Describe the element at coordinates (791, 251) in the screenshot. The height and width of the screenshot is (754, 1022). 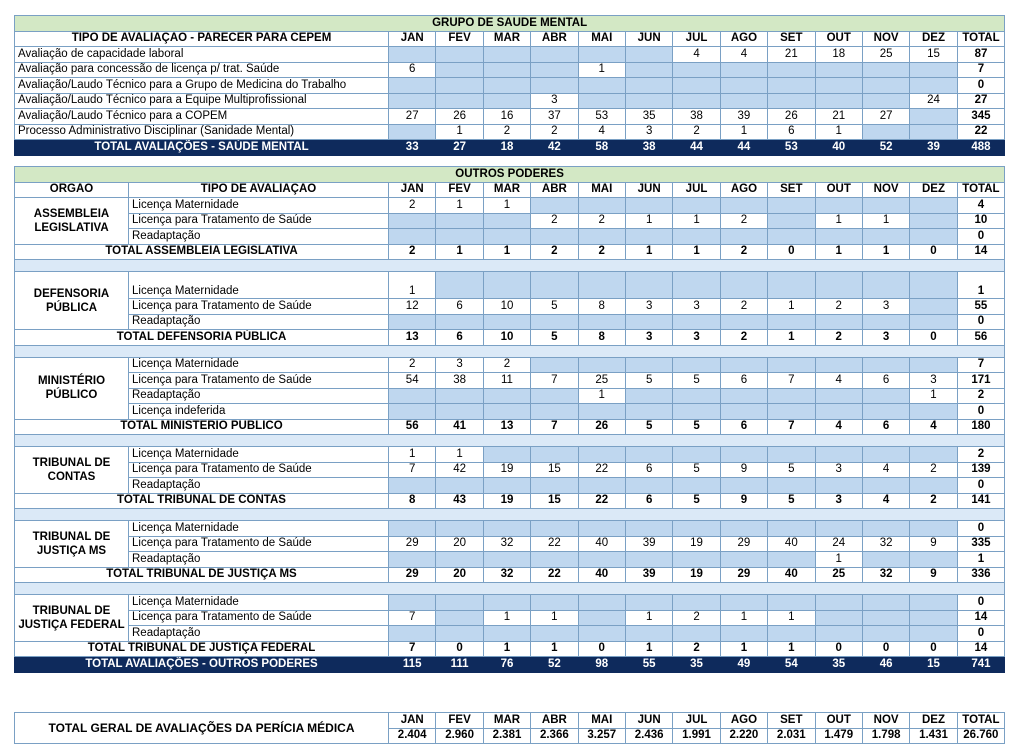
I see `value-cell: 0` at that location.